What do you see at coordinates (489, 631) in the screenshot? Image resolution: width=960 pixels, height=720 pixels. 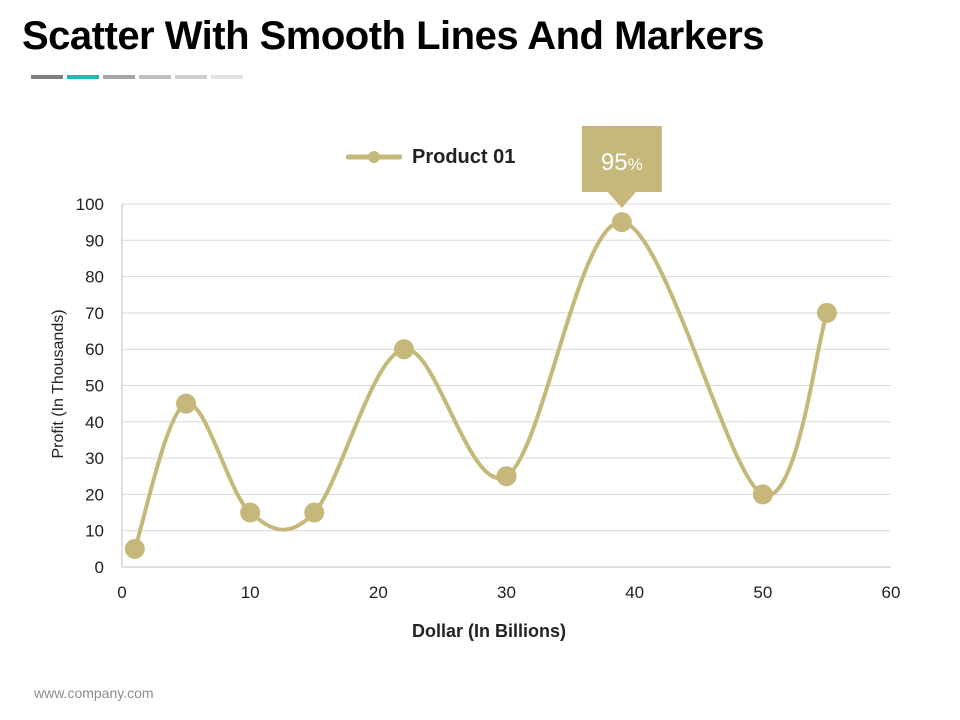 I see `x-axis-title: Dollar (In Billions)` at bounding box center [489, 631].